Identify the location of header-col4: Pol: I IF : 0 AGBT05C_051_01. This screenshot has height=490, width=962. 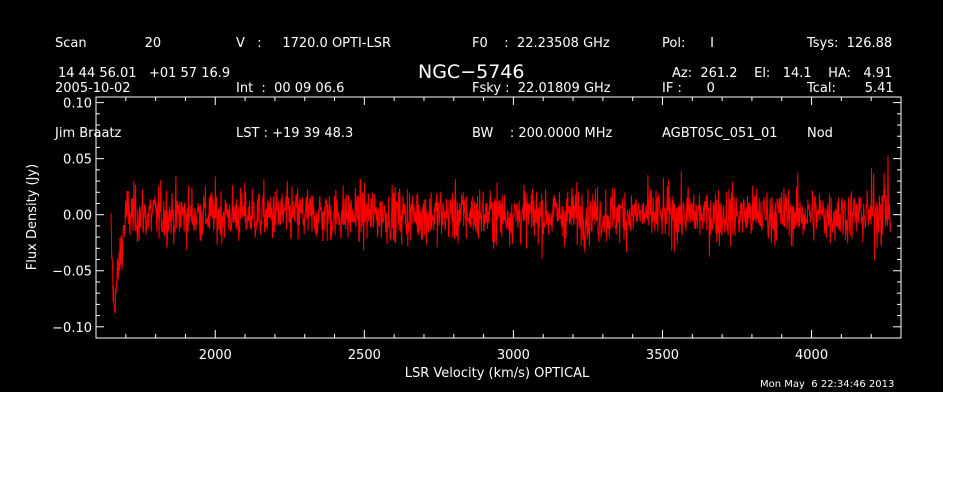
(720, 88).